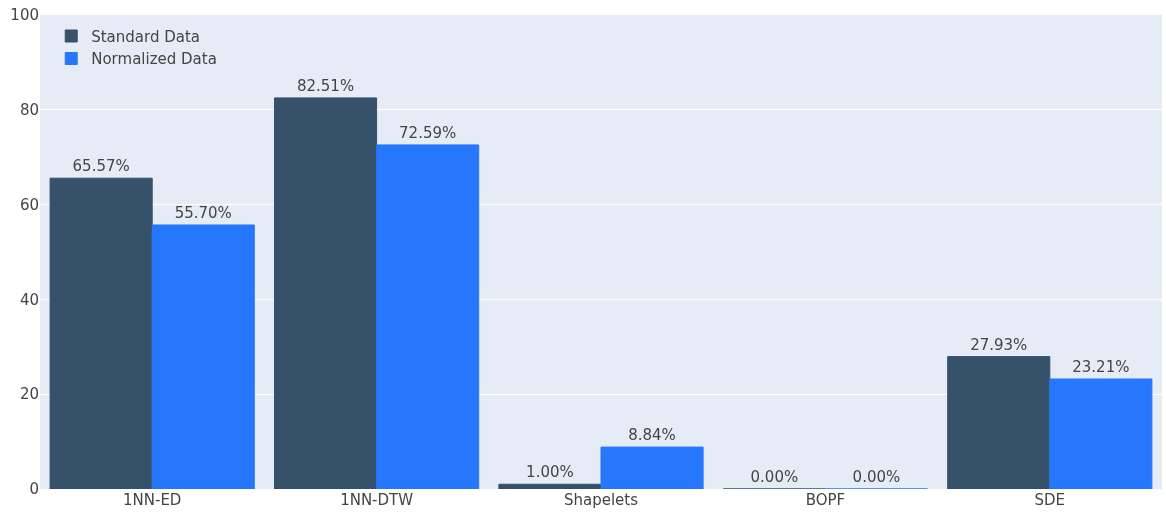  I want to click on data-label: 55.70%, so click(203, 212).